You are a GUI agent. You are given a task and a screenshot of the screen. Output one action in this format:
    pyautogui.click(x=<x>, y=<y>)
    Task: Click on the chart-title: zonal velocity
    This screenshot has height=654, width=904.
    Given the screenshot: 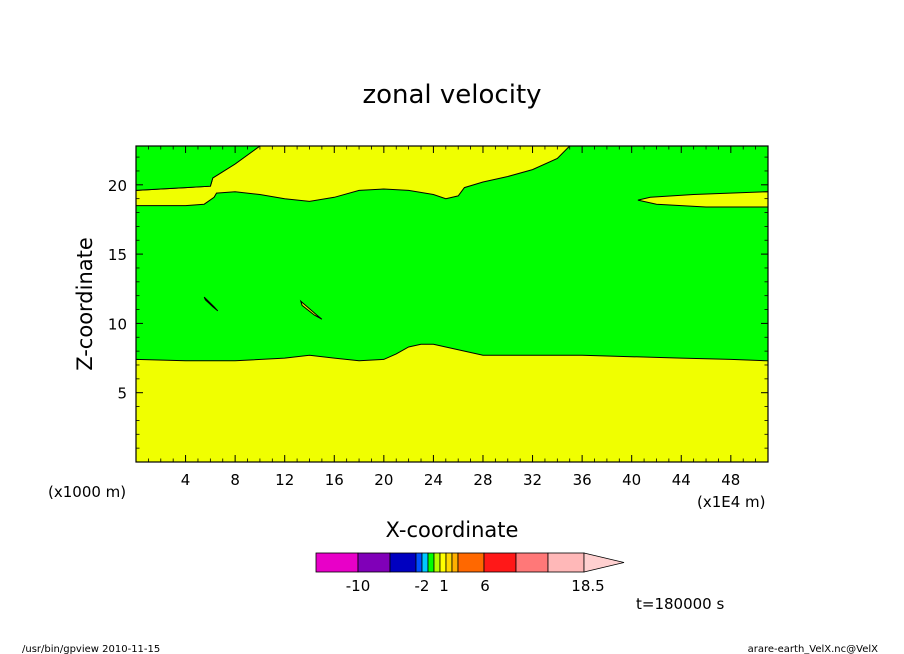 What is the action you would take?
    pyautogui.click(x=451, y=95)
    